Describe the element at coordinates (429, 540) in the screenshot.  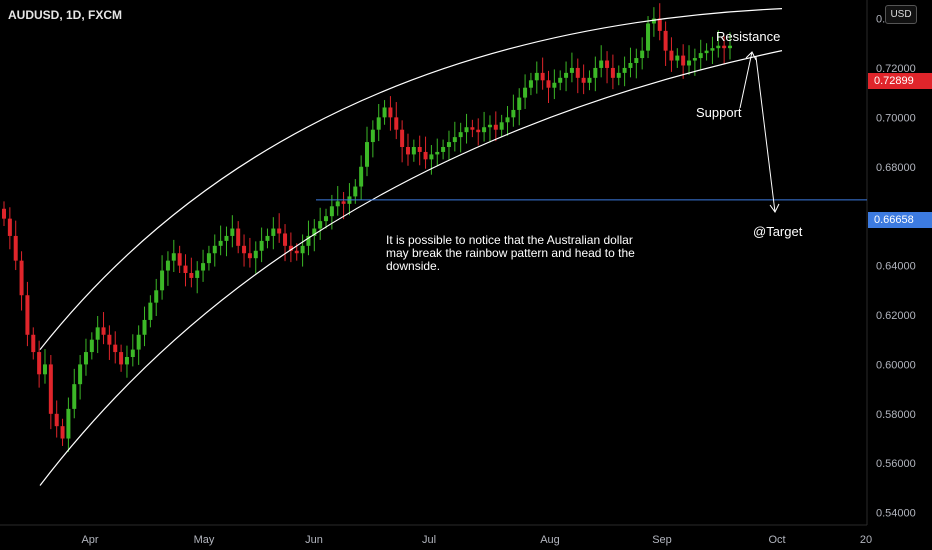
I see `time-tick-label: Jul` at that location.